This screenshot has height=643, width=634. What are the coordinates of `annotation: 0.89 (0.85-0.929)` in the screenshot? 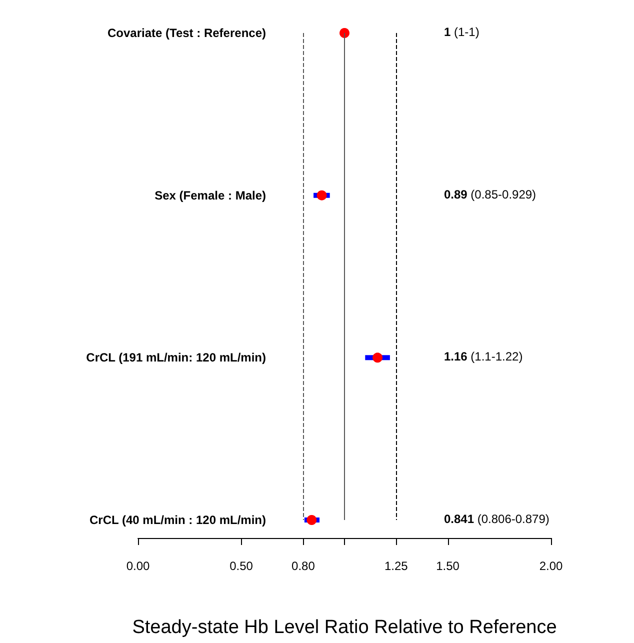 It's located at (490, 194).